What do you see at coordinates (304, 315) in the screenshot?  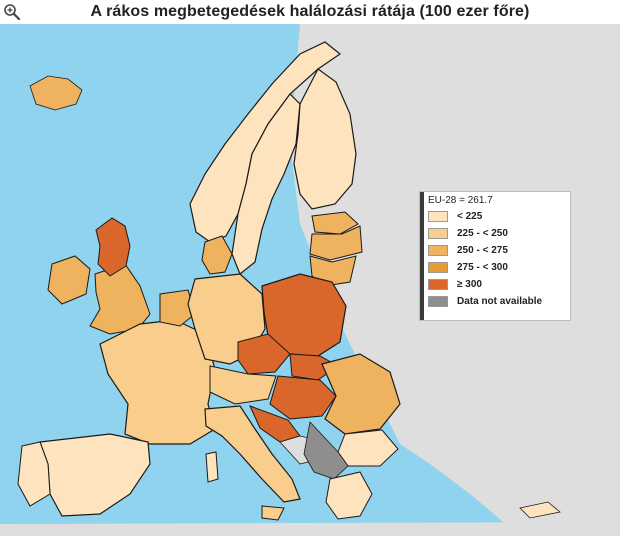 I see `region-poland` at bounding box center [304, 315].